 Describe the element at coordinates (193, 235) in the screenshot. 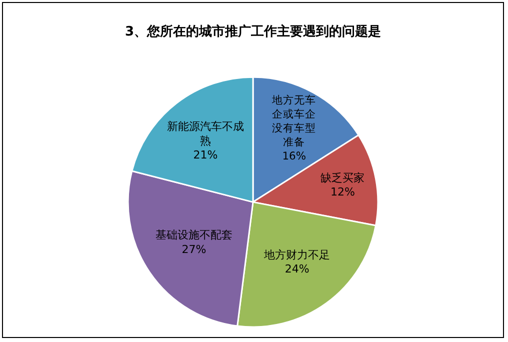

I see `slice-label: 基础设施不配套` at that location.